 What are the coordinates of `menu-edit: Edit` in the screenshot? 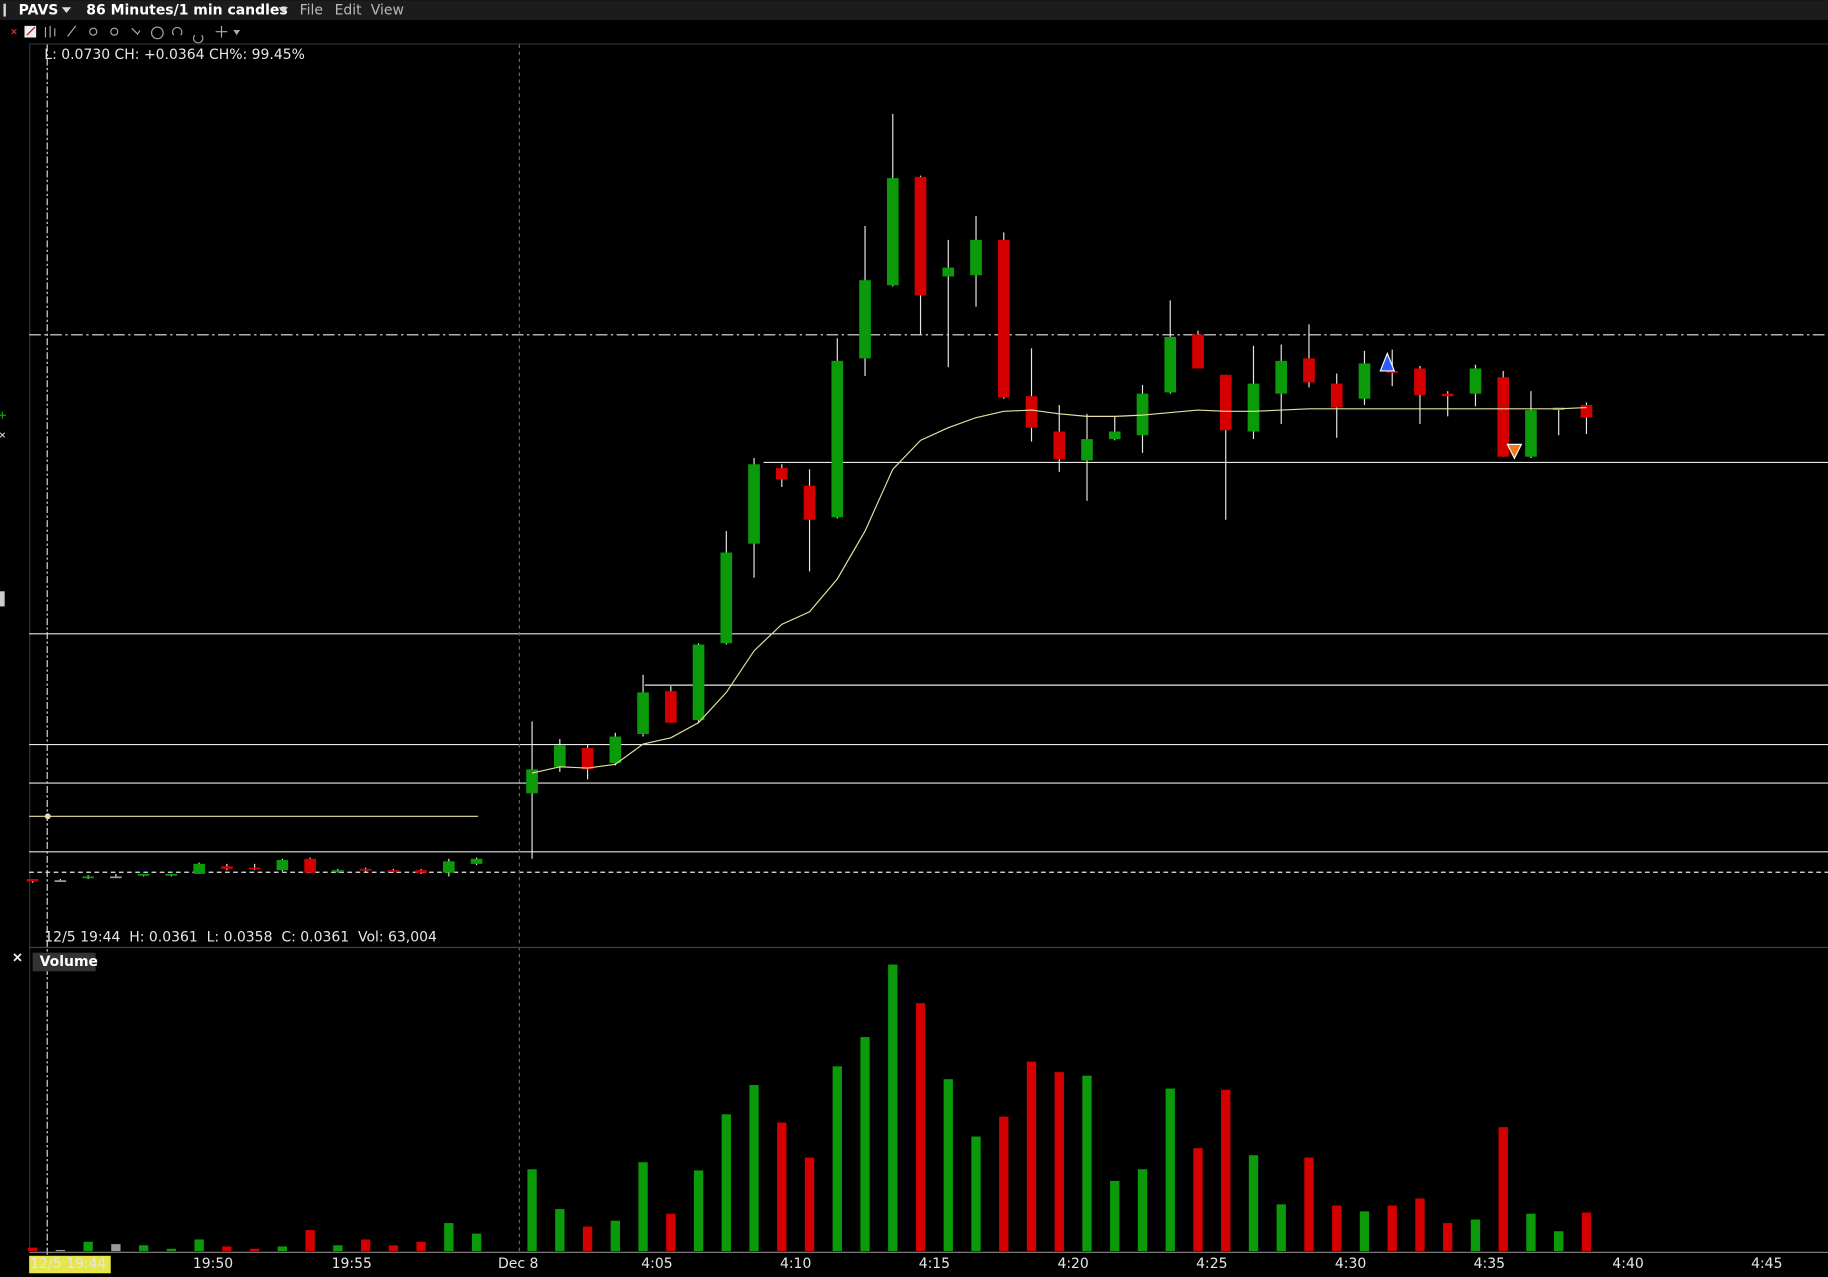 It's located at (349, 11).